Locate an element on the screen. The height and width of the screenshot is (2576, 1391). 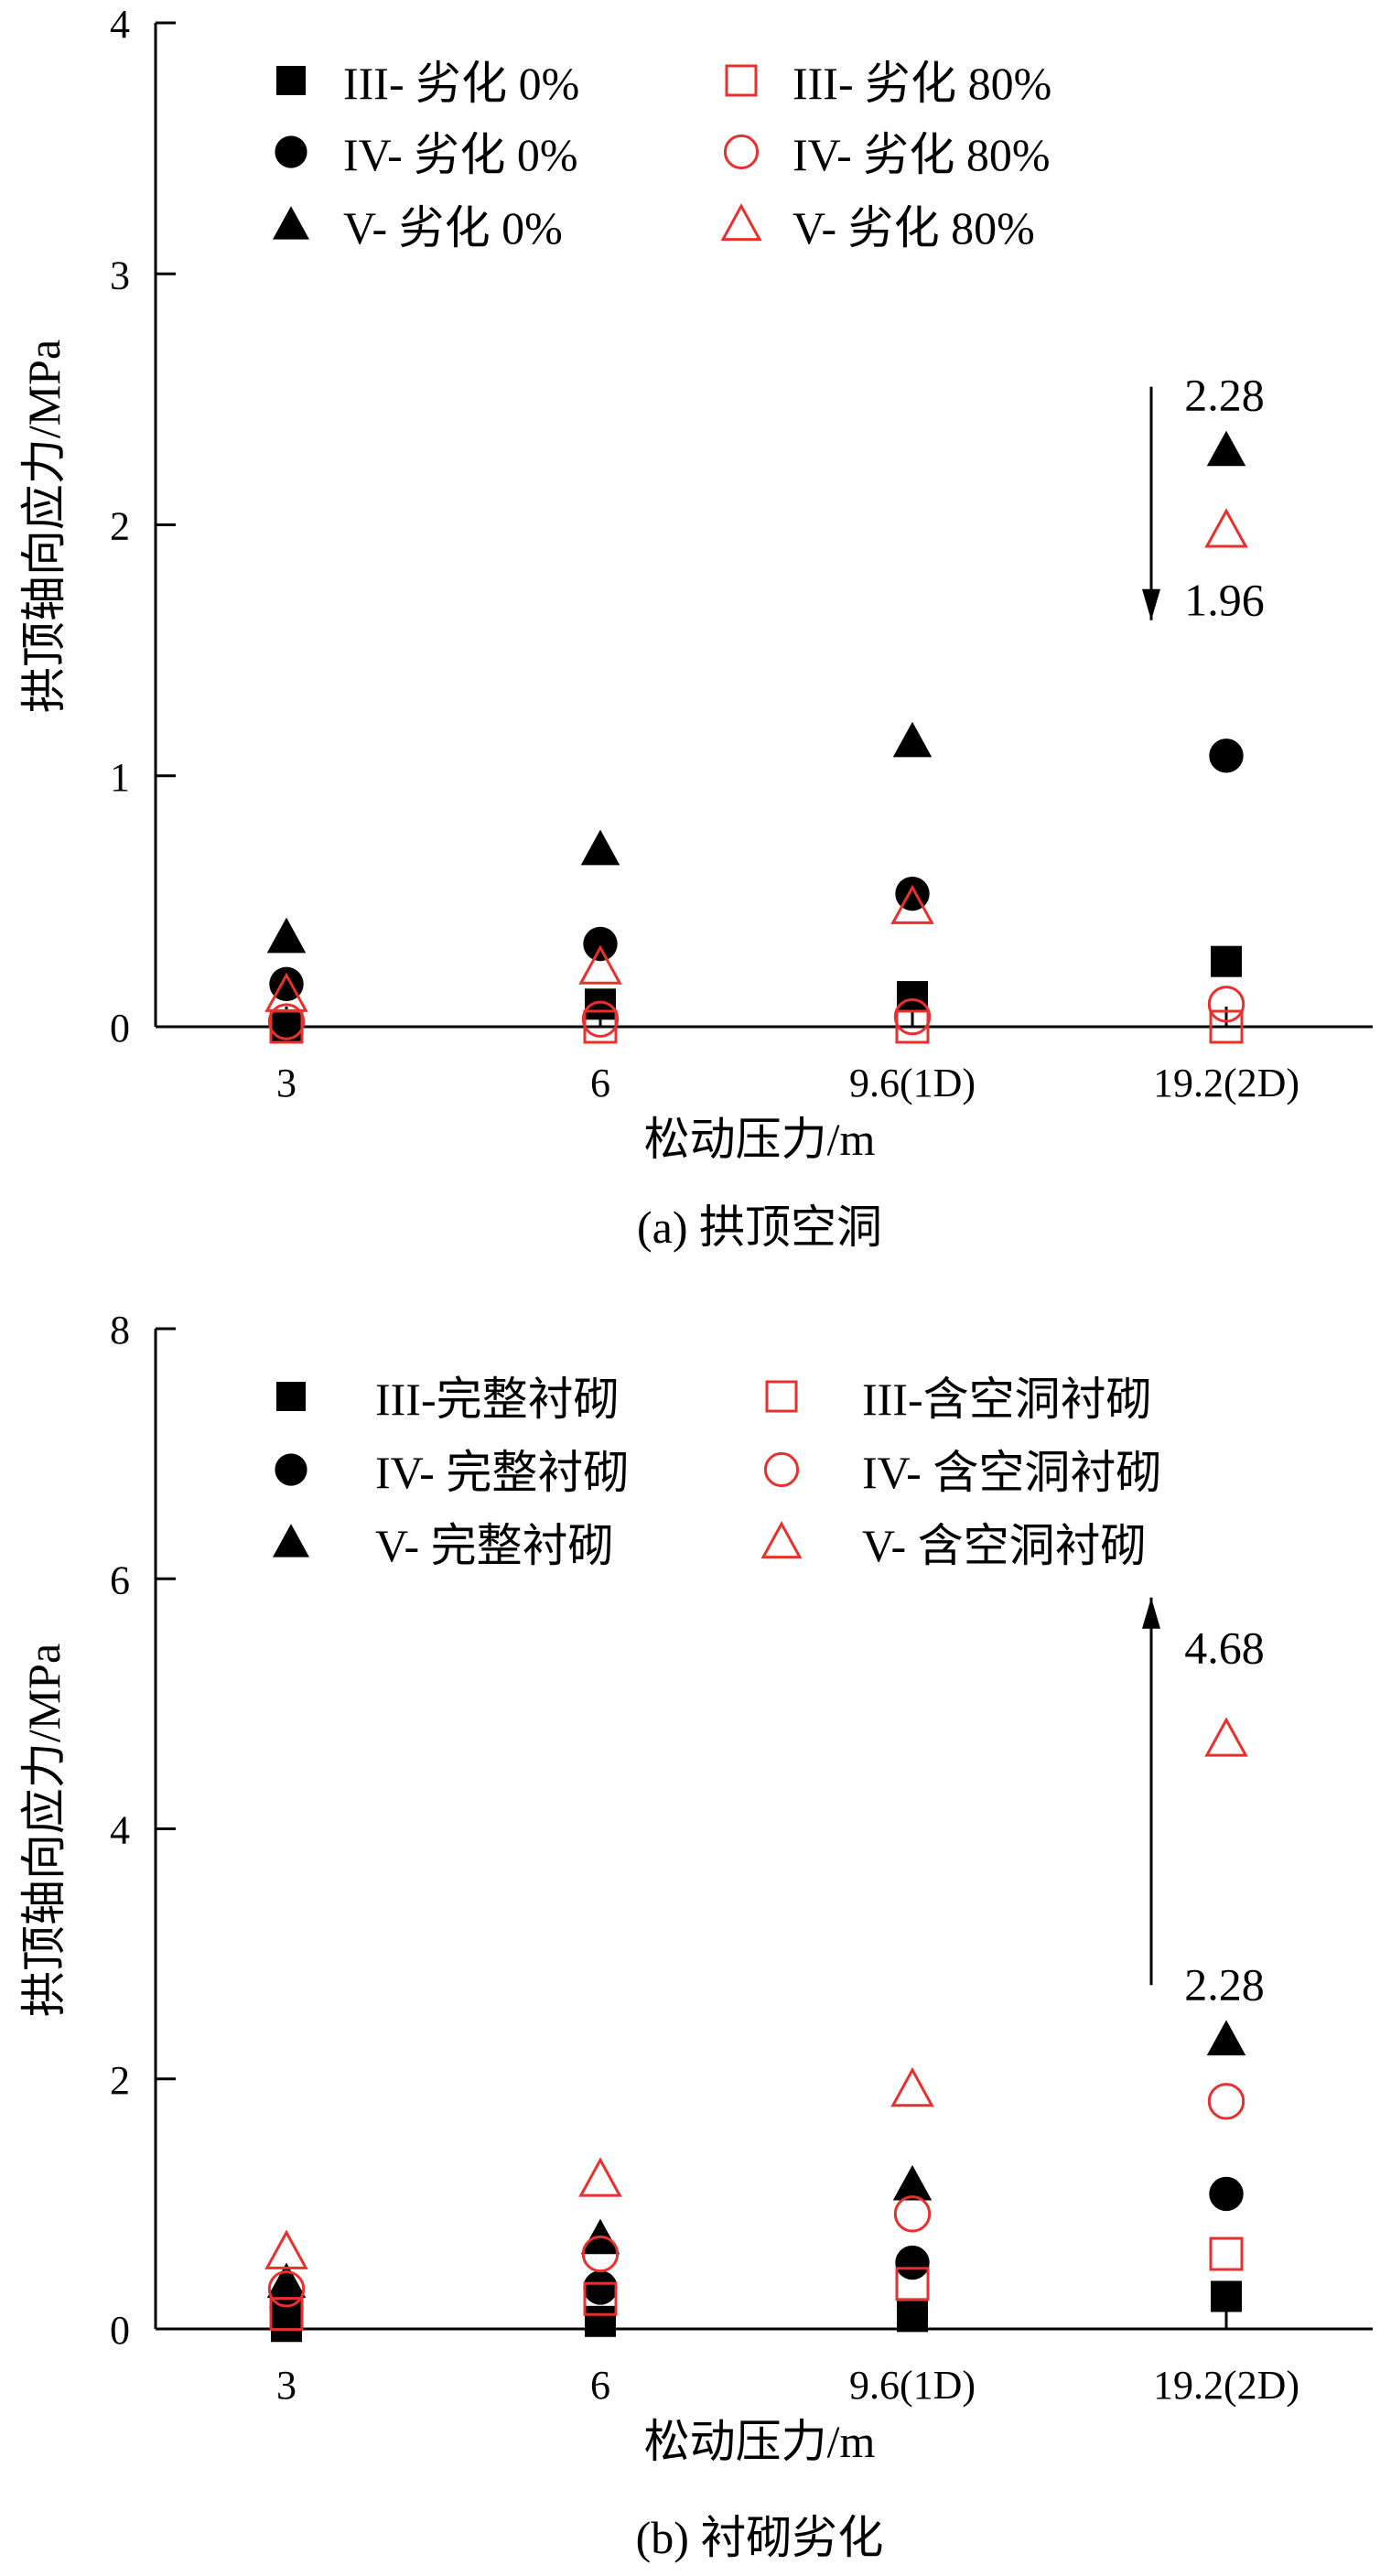
legend-label: III- 劣化 80% is located at coordinates (922, 83).